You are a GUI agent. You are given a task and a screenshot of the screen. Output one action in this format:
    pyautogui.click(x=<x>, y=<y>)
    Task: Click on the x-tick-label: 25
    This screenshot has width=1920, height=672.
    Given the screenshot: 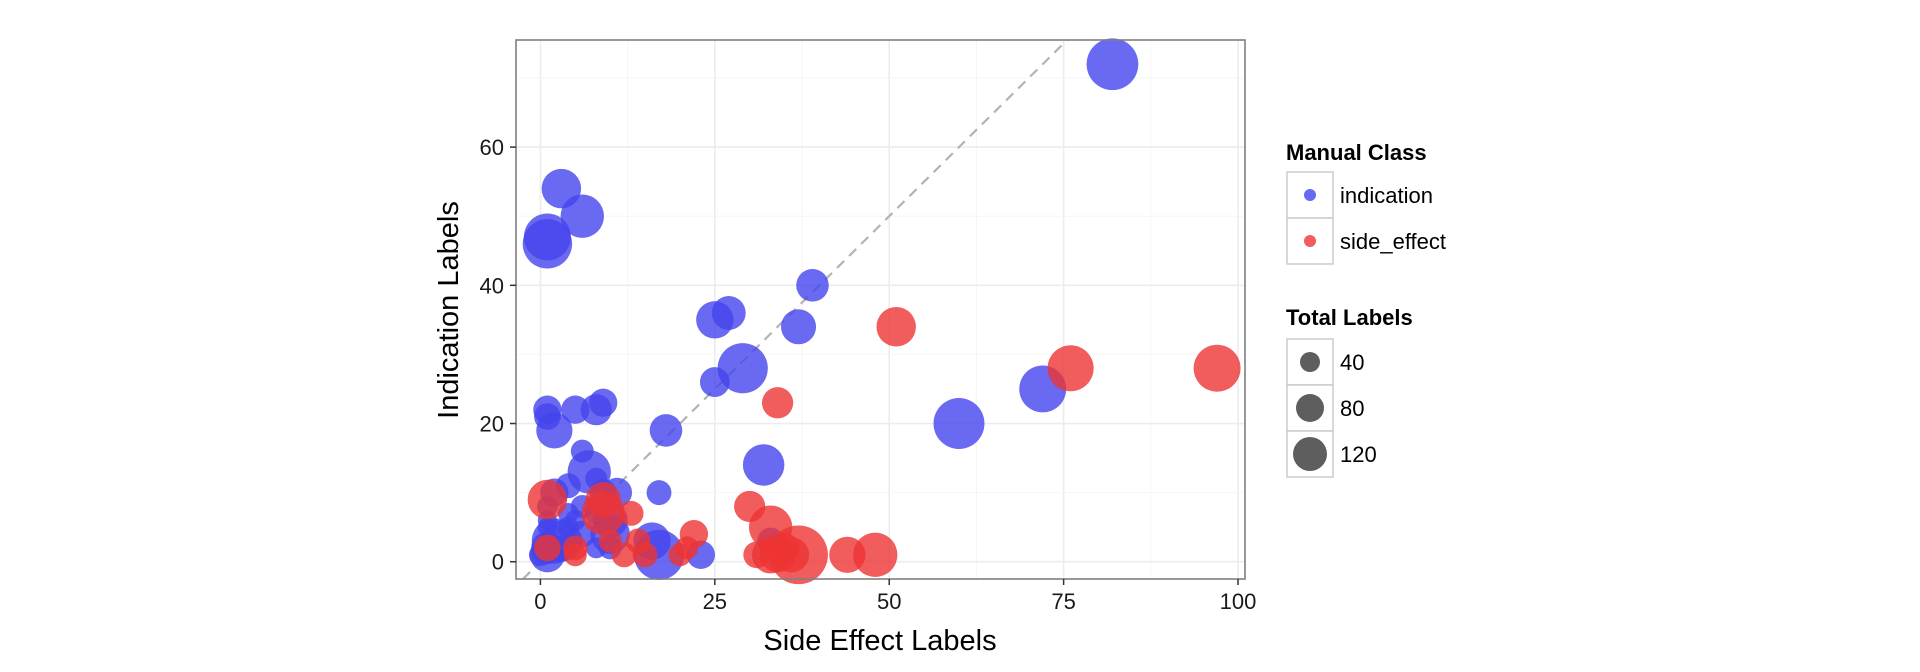 What is the action you would take?
    pyautogui.click(x=715, y=601)
    